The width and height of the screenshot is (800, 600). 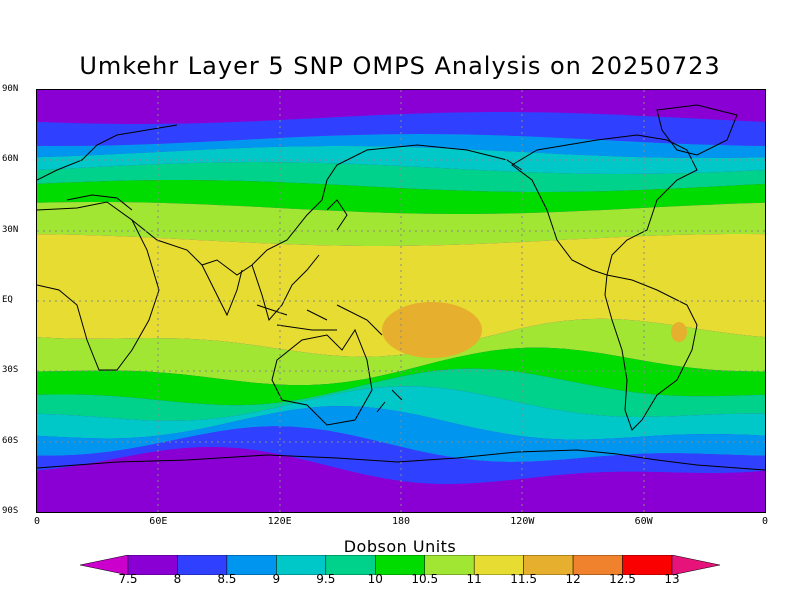 What do you see at coordinates (401, 460) in the screenshot?
I see `antarctica-coastline` at bounding box center [401, 460].